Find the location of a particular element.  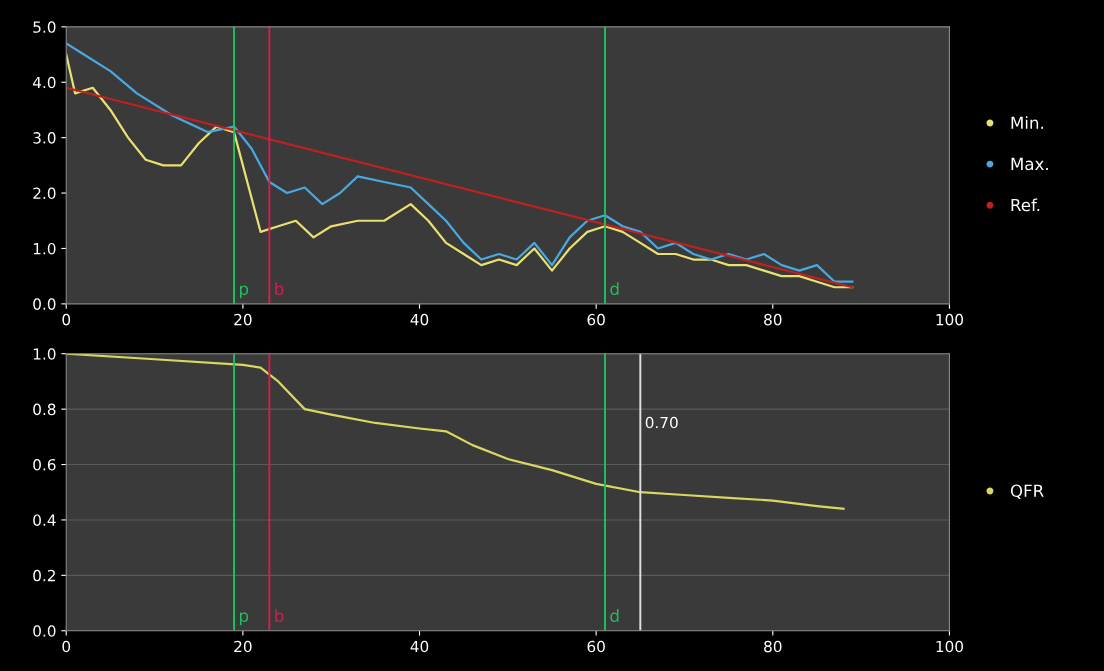

legend-label: Min. is located at coordinates (1027, 122).